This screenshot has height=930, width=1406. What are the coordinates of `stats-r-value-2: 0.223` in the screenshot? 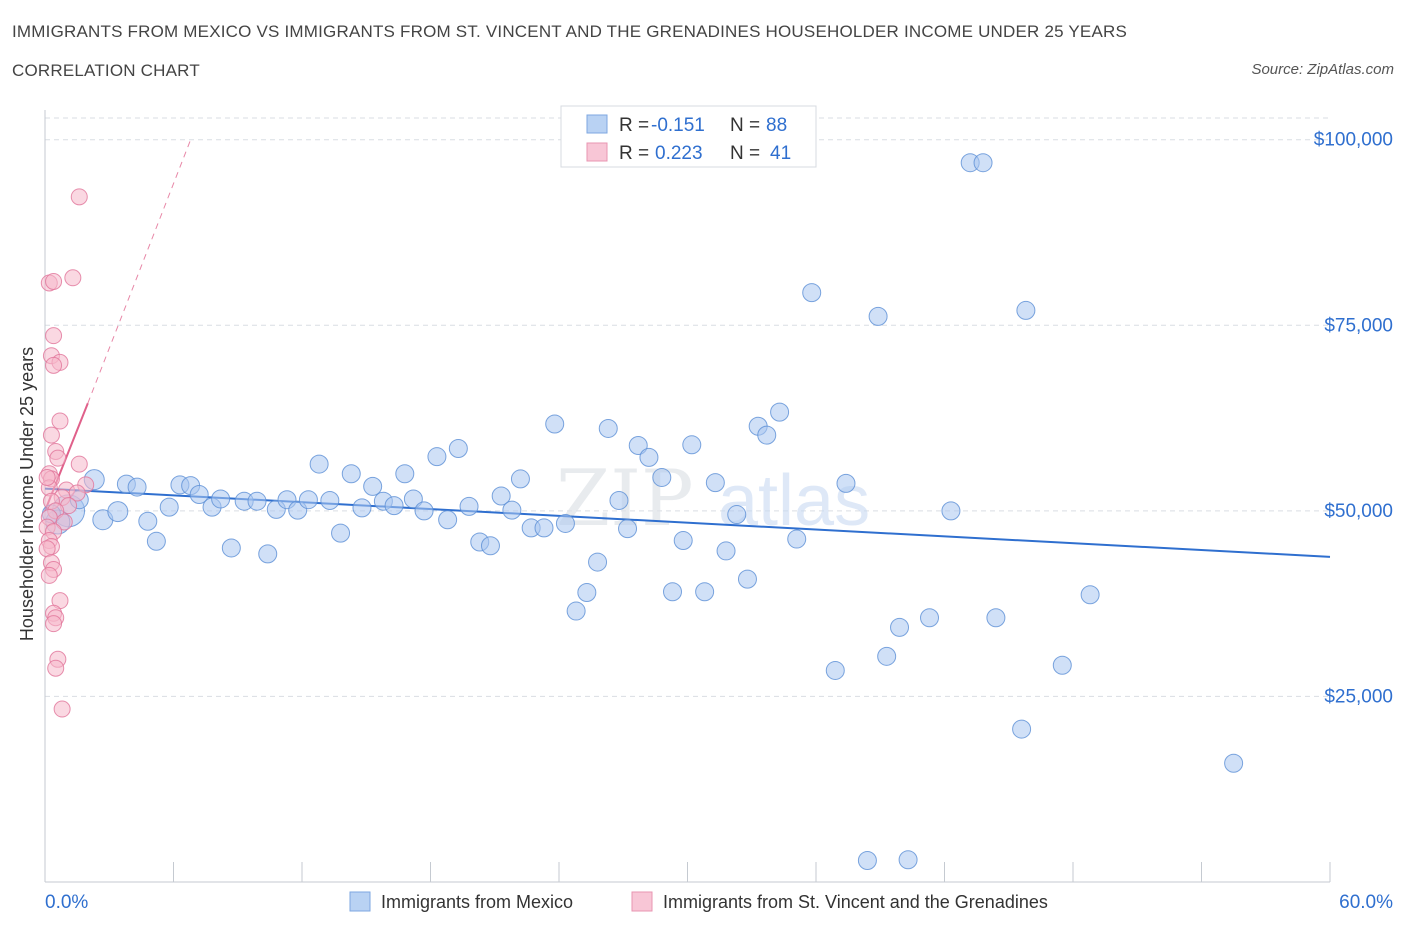 It's located at (679, 153).